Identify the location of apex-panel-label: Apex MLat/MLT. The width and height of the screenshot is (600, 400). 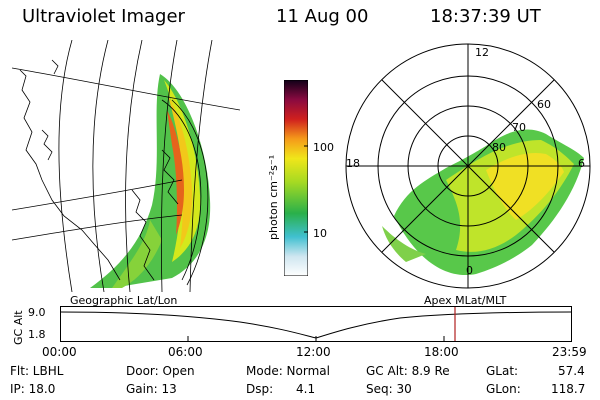
(465, 300).